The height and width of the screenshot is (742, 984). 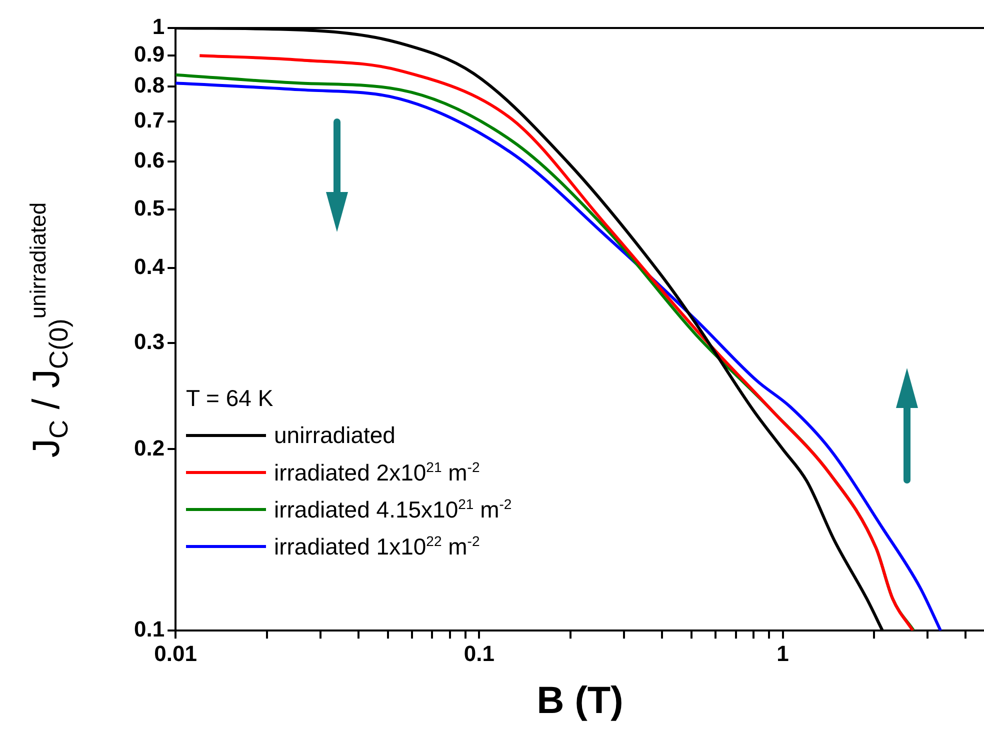 I want to click on y-tick-label: 1, so click(x=158, y=27).